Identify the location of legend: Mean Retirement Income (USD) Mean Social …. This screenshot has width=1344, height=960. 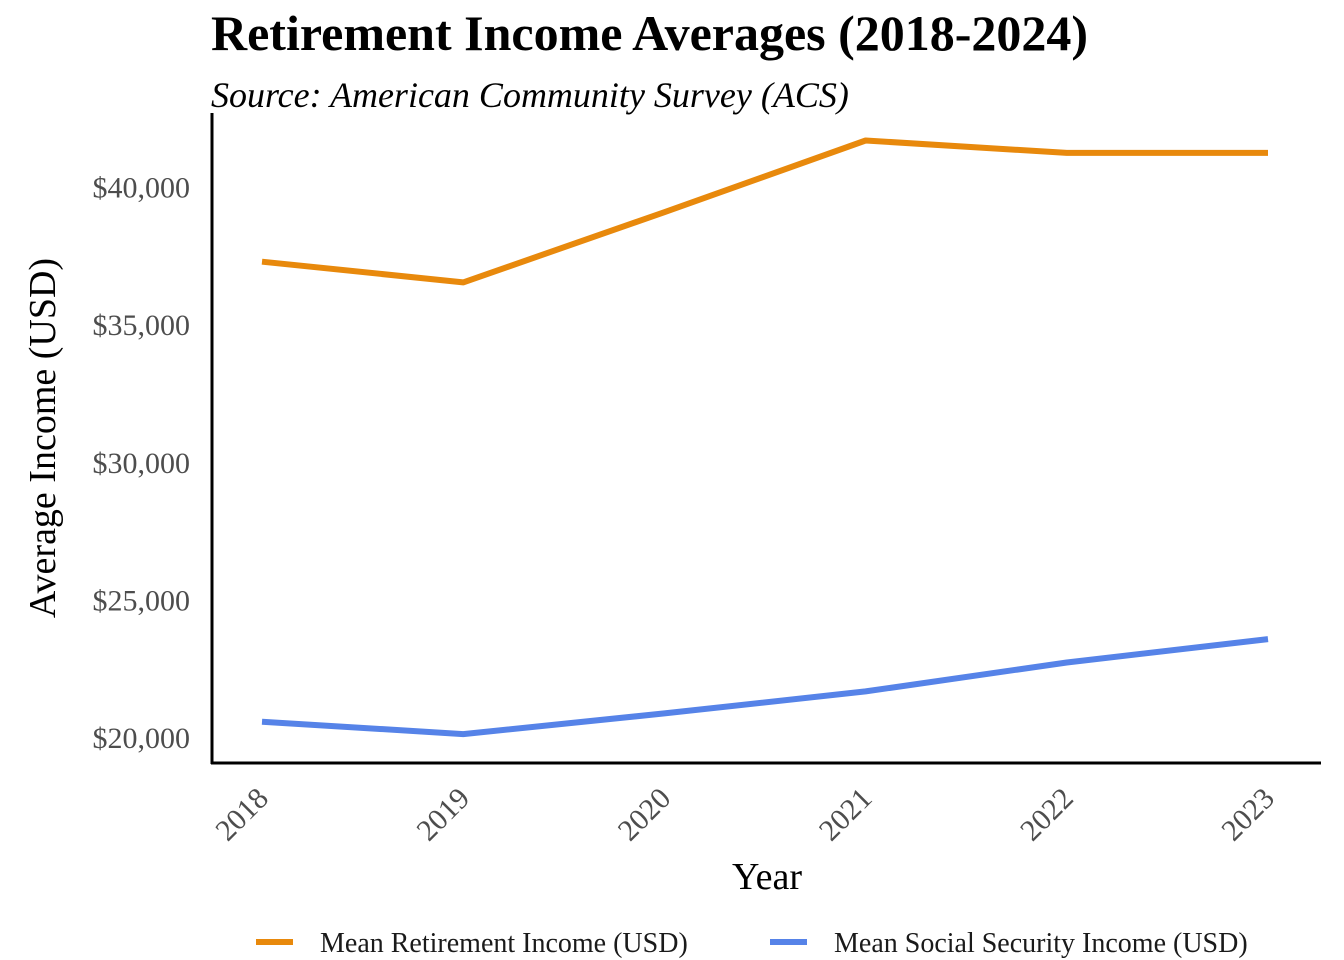
(752, 943).